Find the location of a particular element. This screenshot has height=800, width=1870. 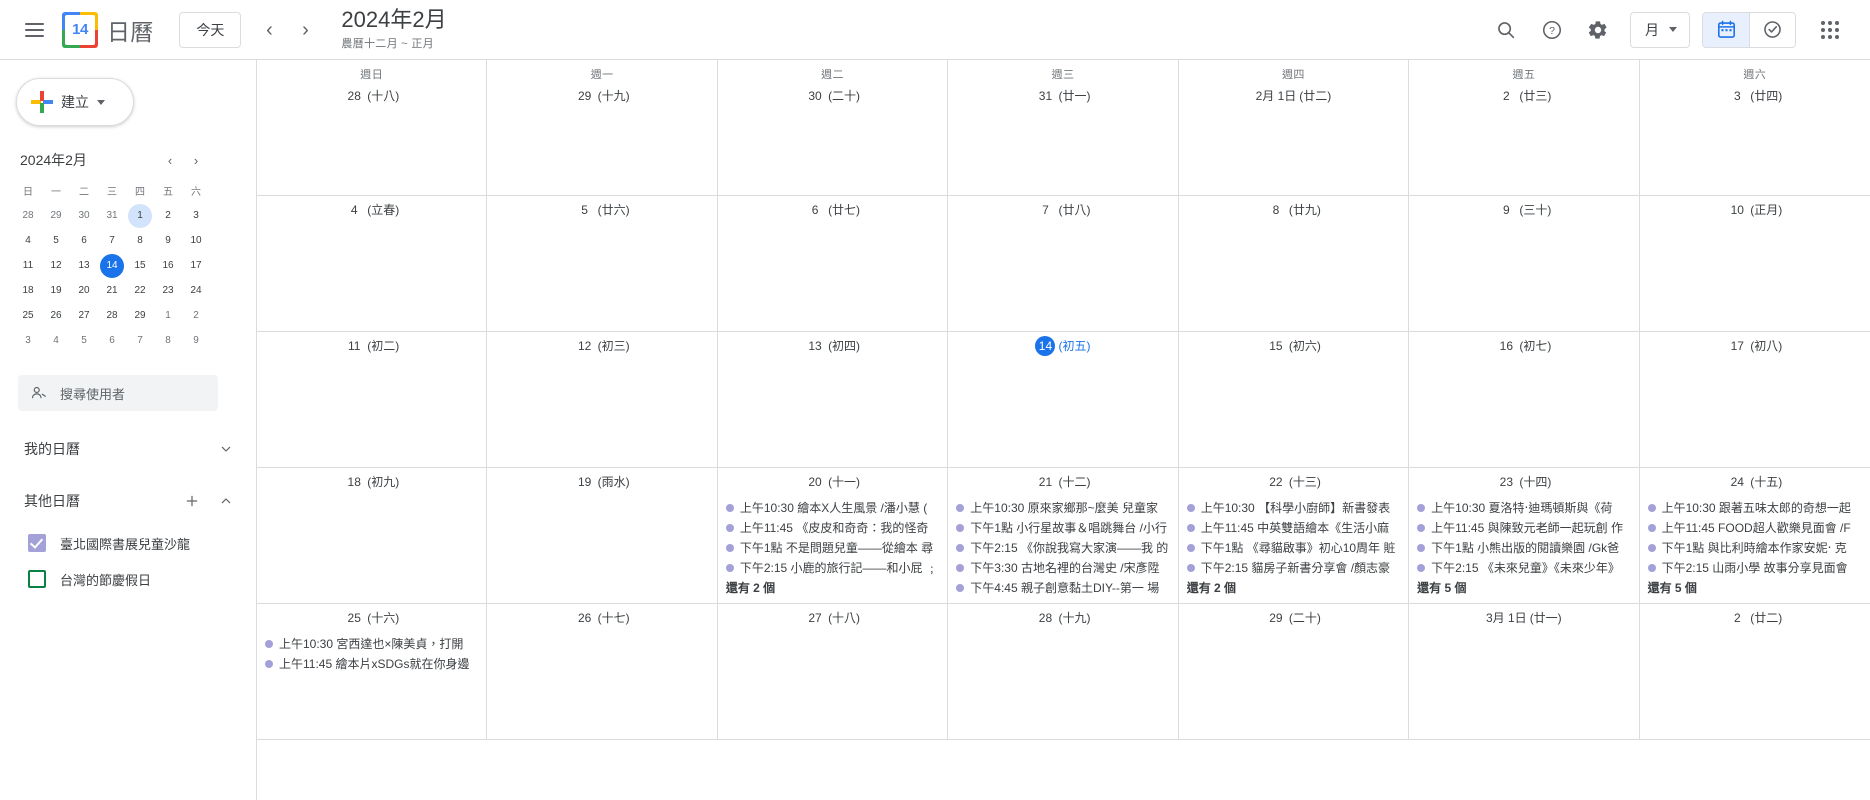

day-number: 25 (十六) is located at coordinates (371, 619).